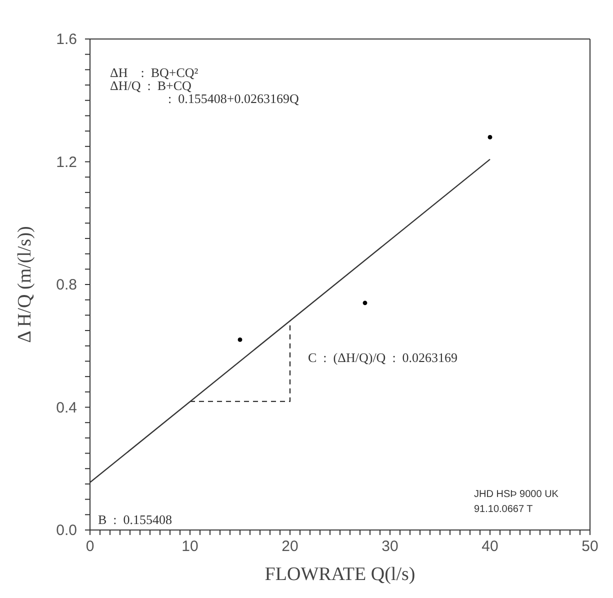 The image size is (613, 598). I want to click on y-tick-label: 1.2, so click(66, 162).